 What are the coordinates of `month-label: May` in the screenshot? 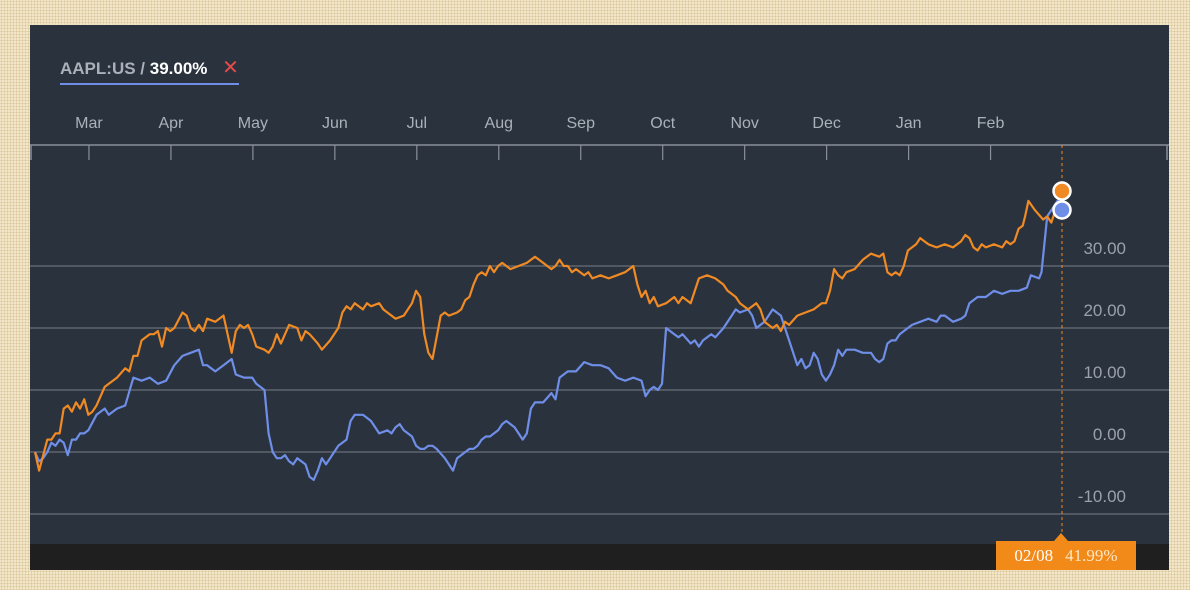 It's located at (253, 123).